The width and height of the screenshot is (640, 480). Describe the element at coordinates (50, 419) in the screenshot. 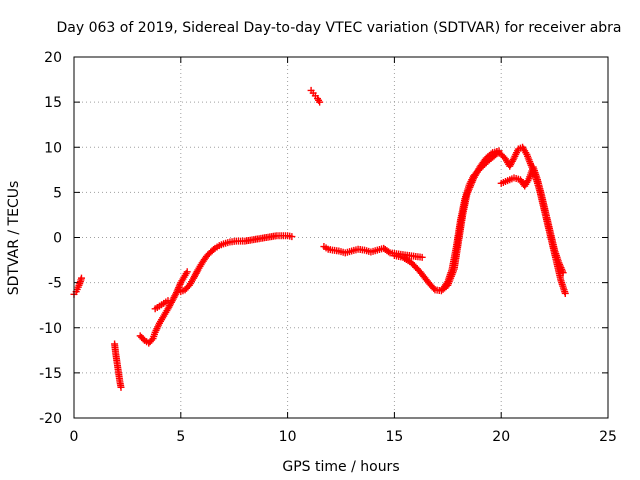

I see `y-tick-label: -20` at that location.